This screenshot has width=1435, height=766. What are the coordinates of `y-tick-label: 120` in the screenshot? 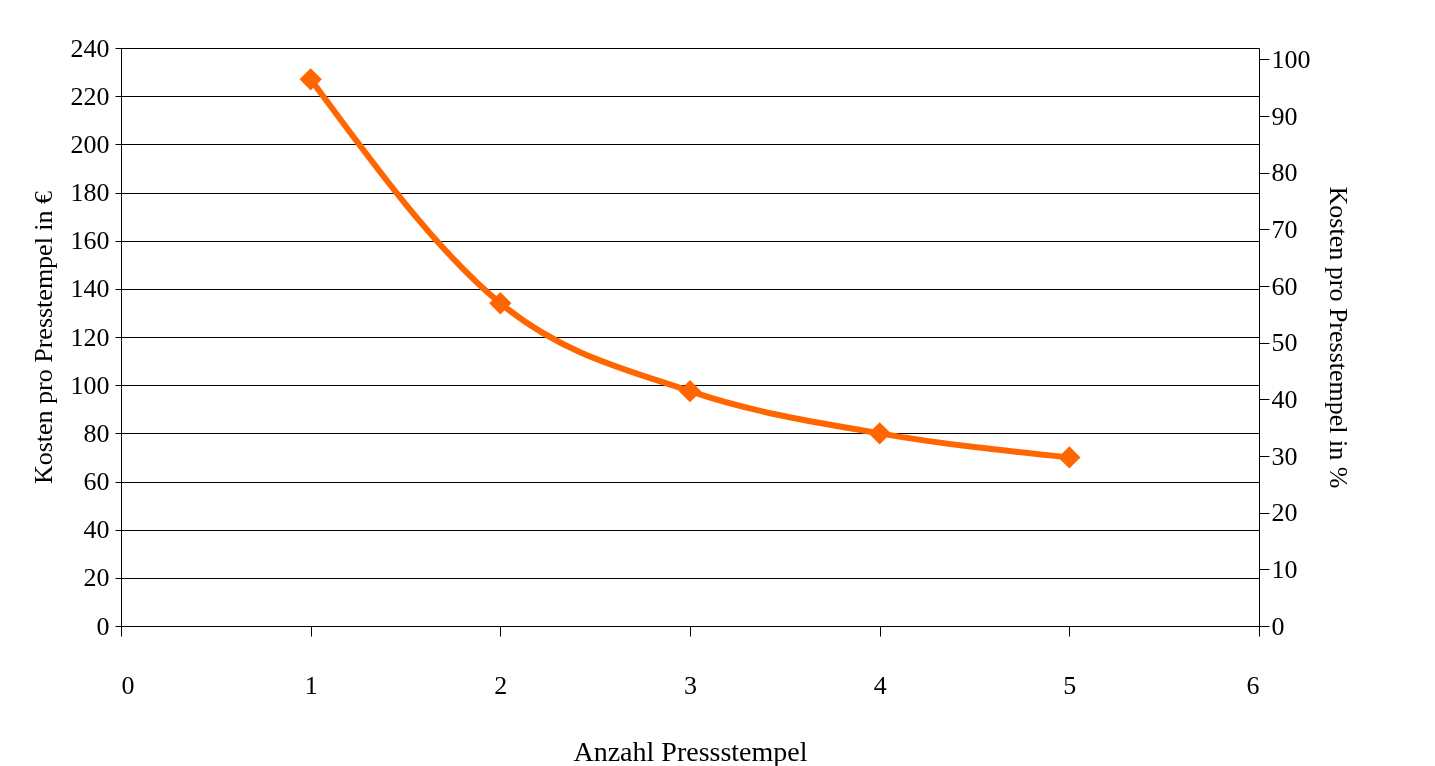 It's located at (90, 337).